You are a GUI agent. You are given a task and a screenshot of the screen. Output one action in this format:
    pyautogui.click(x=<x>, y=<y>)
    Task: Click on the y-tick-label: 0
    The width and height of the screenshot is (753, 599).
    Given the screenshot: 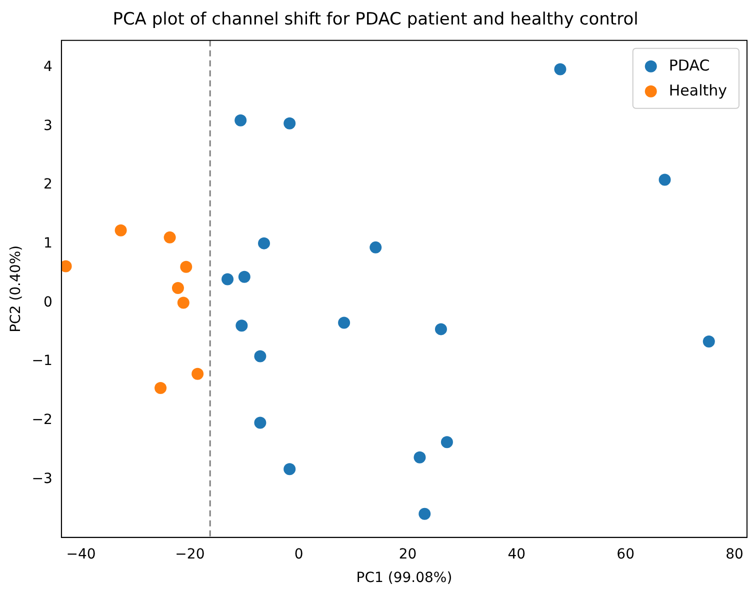 What is the action you would take?
    pyautogui.click(x=48, y=302)
    